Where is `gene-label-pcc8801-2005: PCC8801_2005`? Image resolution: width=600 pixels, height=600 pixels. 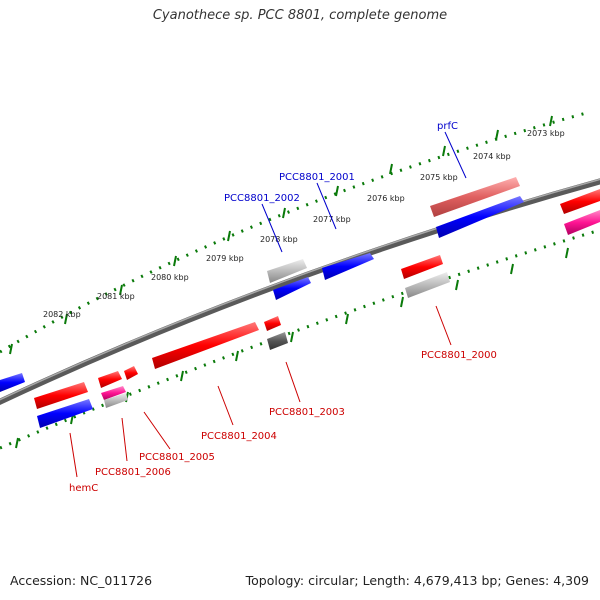 gene-label-pcc8801-2005: PCC8801_2005 is located at coordinates (177, 457).